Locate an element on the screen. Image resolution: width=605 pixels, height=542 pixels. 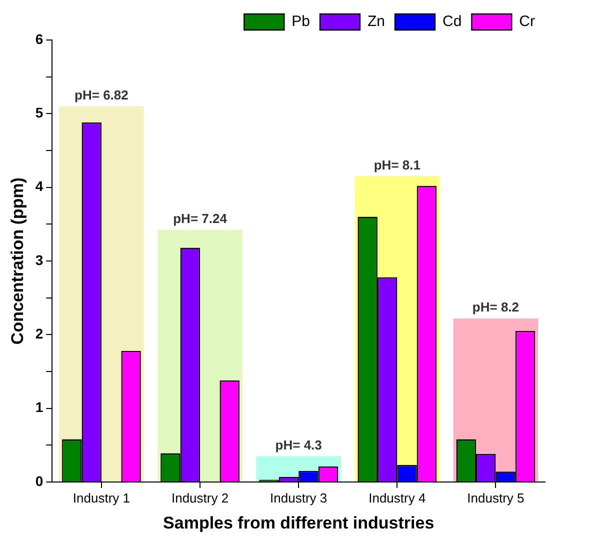
x-axis-title: Samples from different industries is located at coordinates (298, 522).